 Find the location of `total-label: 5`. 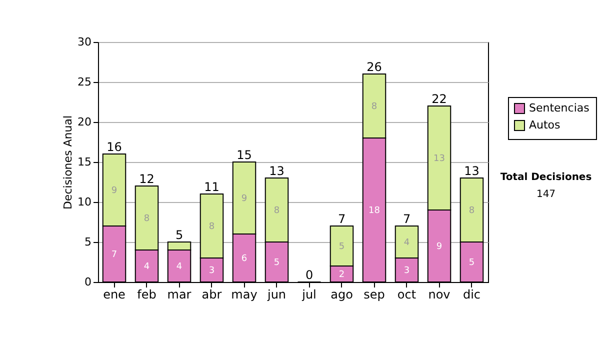

total-label: 5 is located at coordinates (179, 235).